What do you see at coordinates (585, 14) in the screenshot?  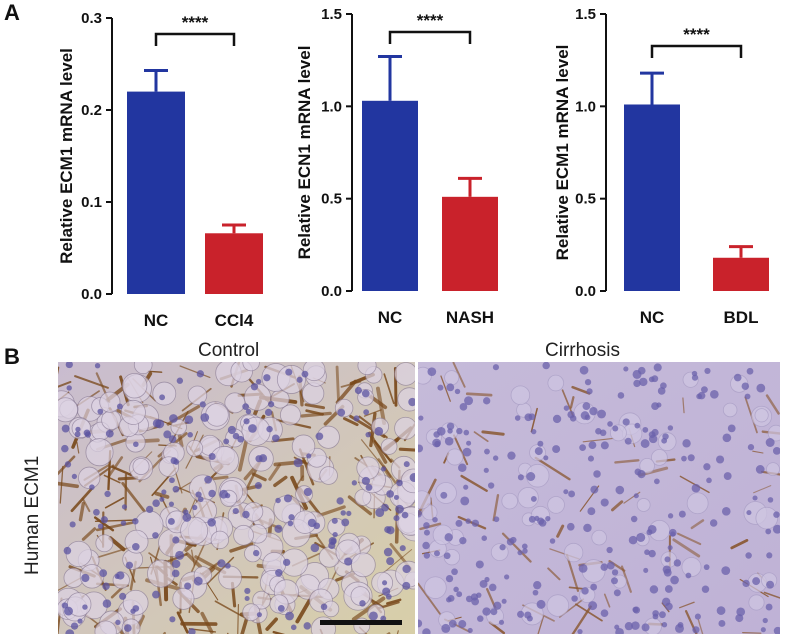 I see `y-tick-label: 1.5` at bounding box center [585, 14].